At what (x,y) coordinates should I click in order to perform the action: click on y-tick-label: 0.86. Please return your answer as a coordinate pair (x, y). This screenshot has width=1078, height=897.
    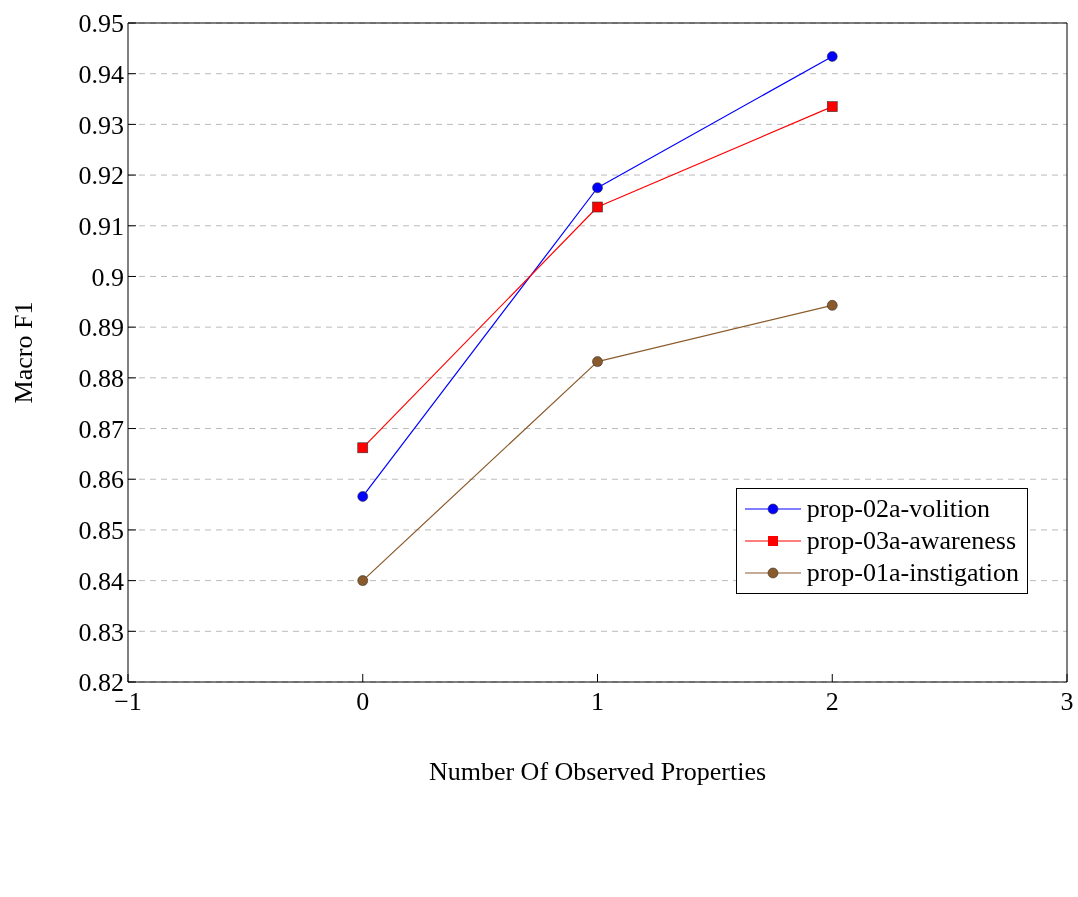
    Looking at the image, I should click on (101, 480).